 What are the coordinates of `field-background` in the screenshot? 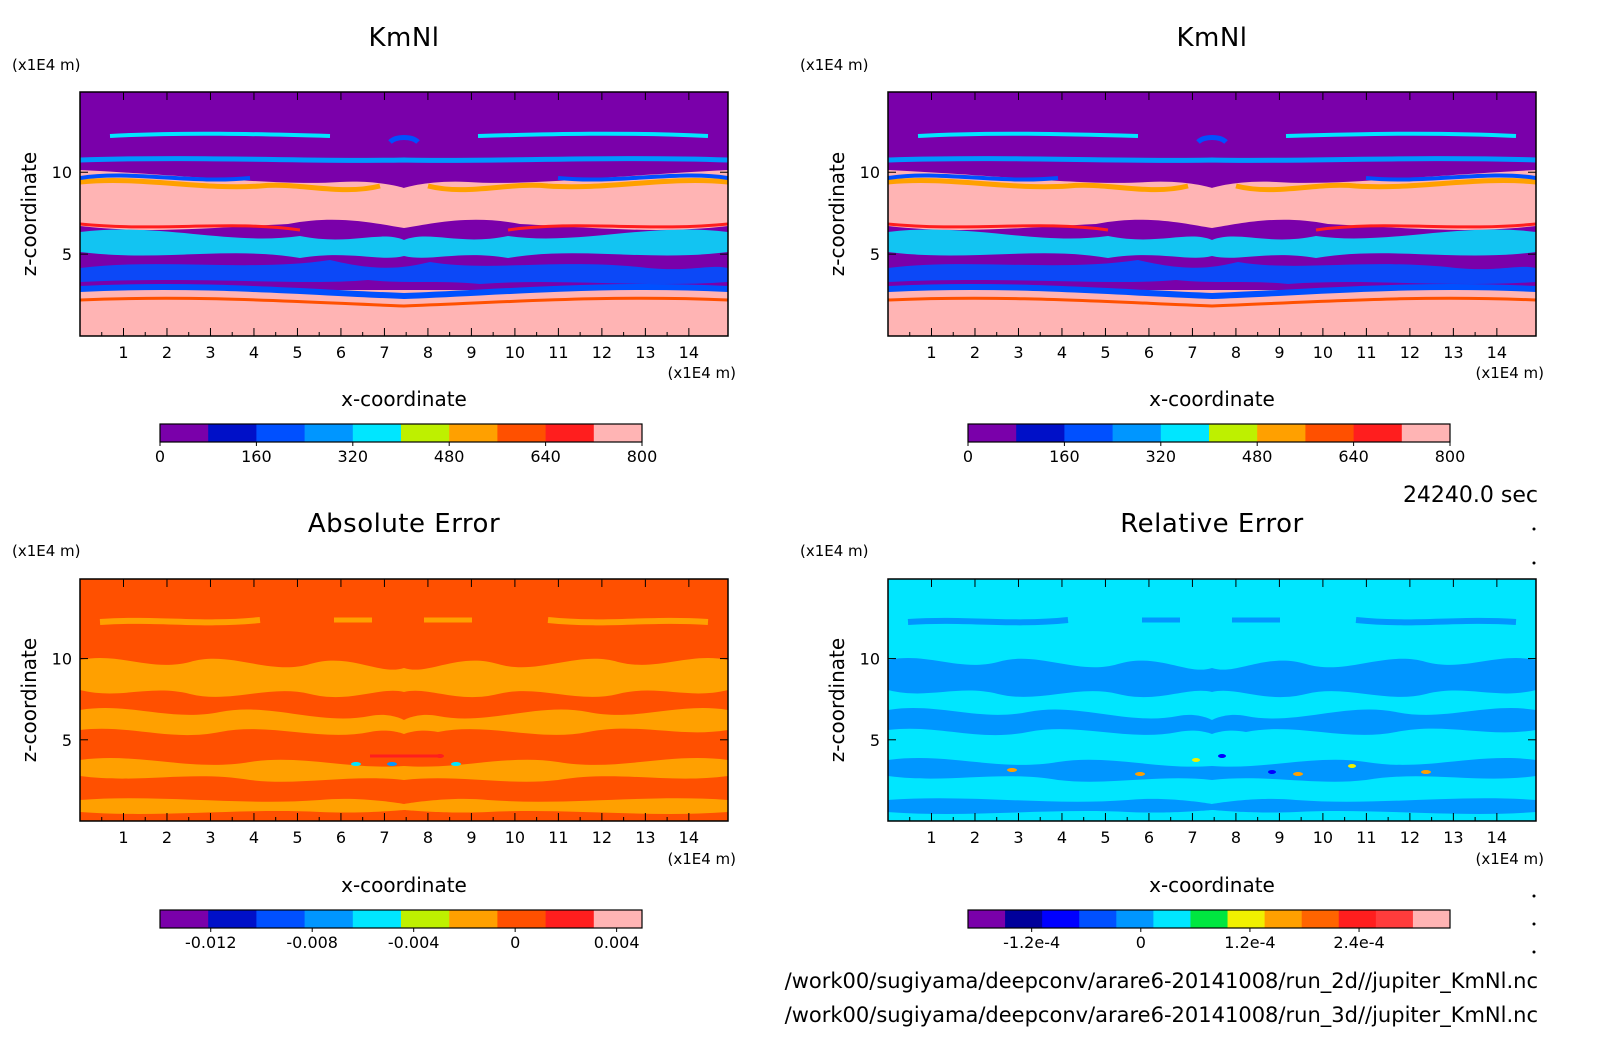 It's located at (404, 700).